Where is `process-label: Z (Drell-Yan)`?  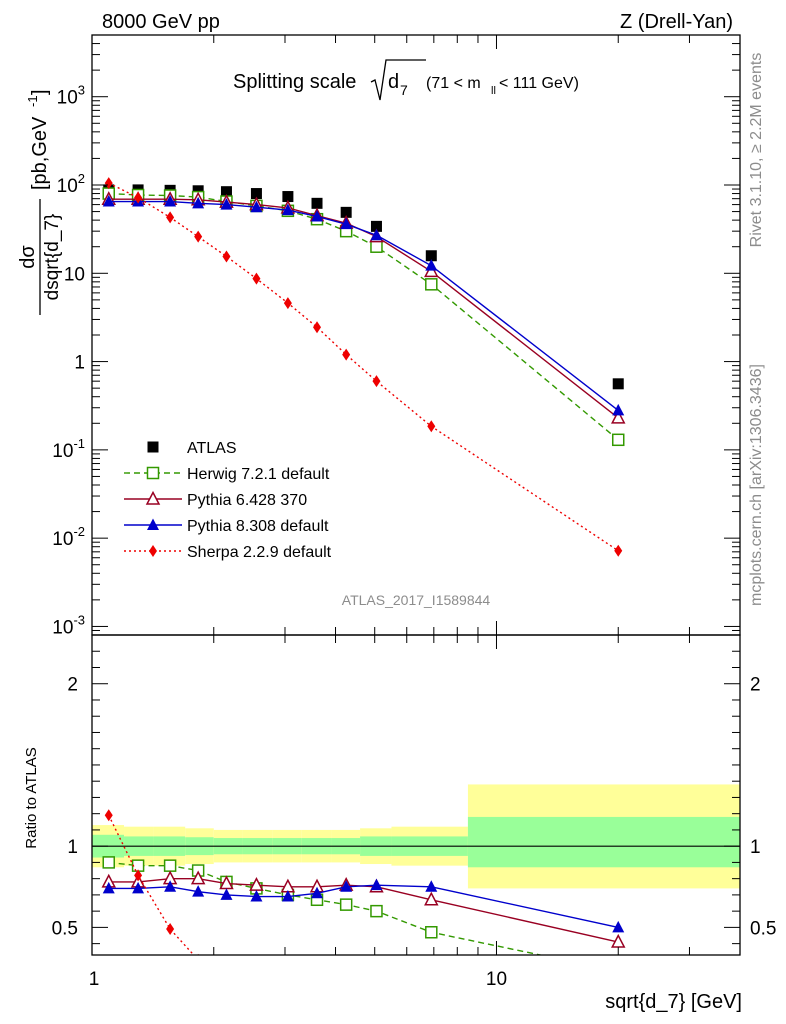
process-label: Z (Drell-Yan) is located at coordinates (676, 22).